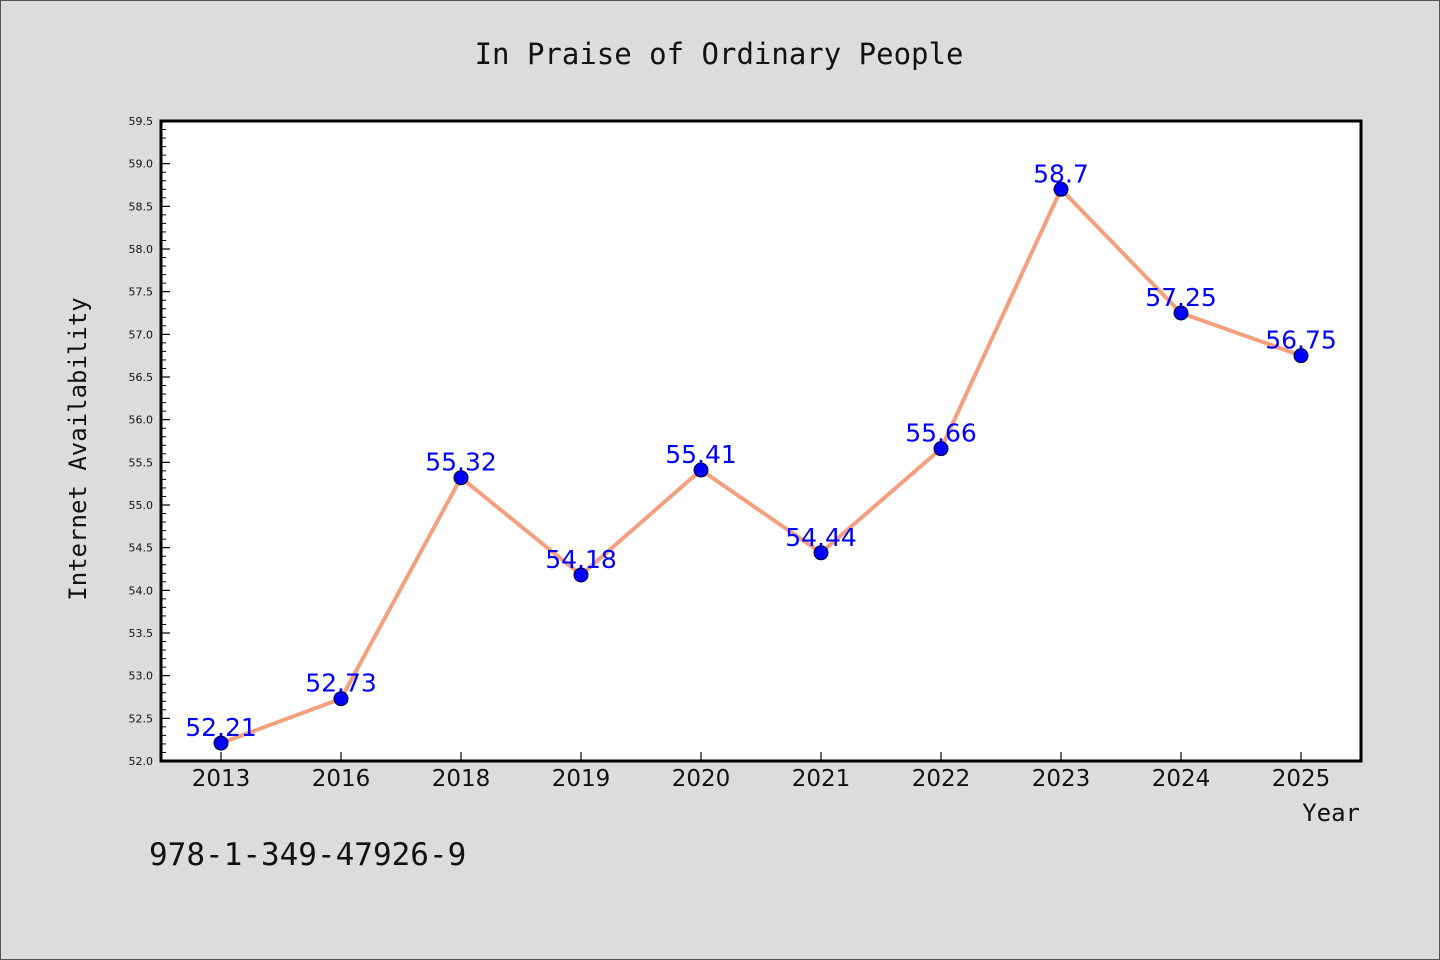 The image size is (1440, 960). I want to click on data-label: 54.44, so click(821, 537).